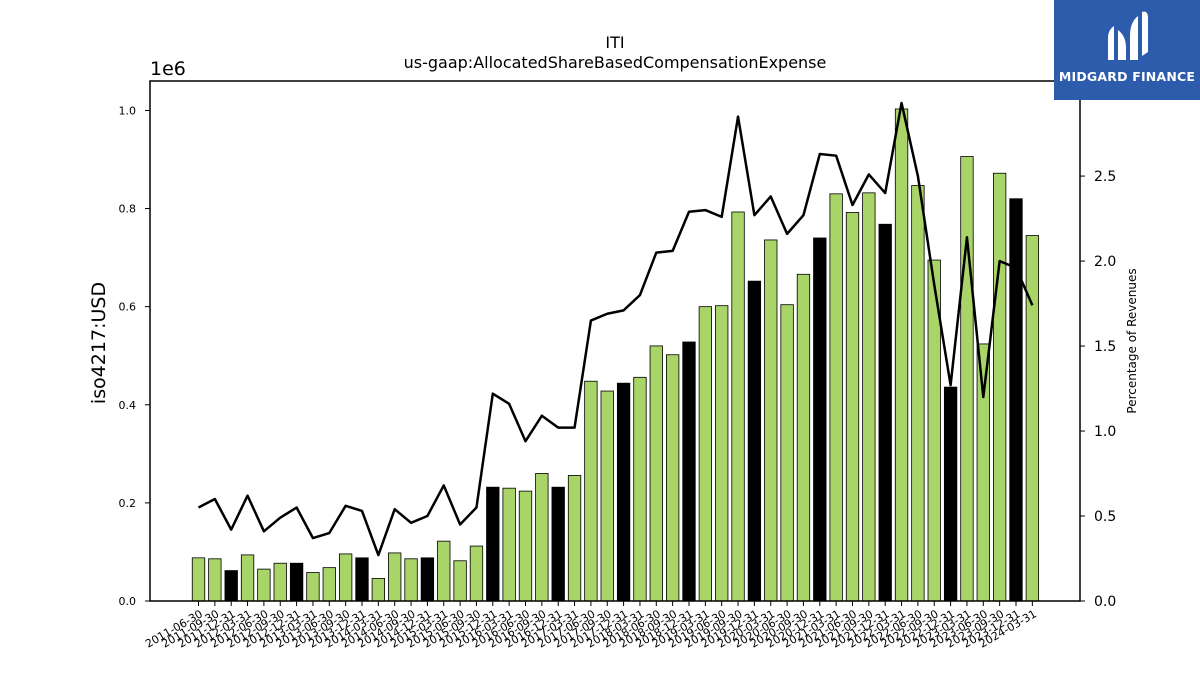 The image size is (1200, 675). Describe the element at coordinates (128, 503) in the screenshot. I see `y-tick-label: 0.2` at that location.